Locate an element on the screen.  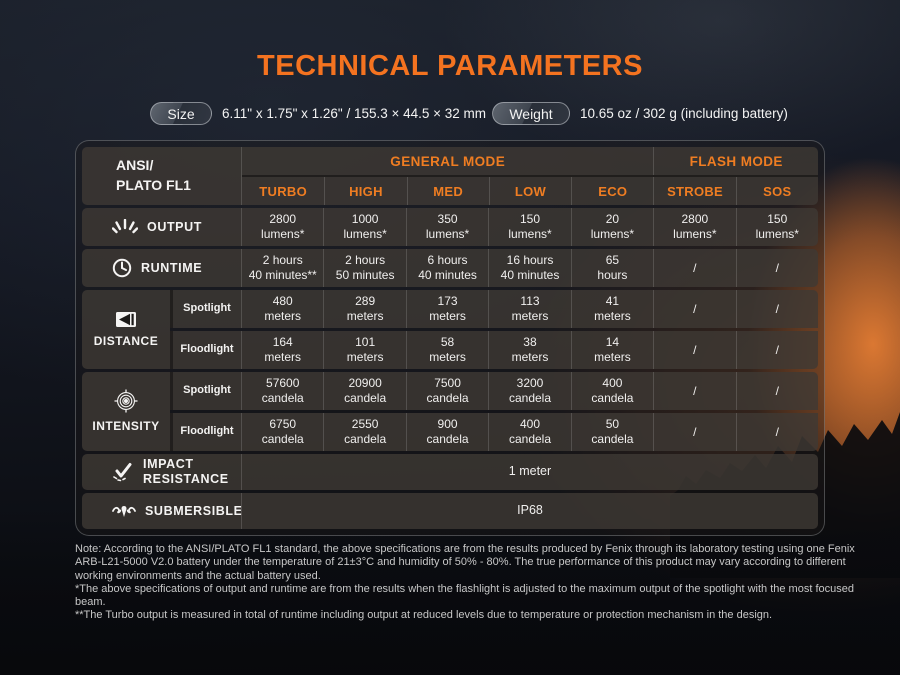
runtime-label-cell: RUNTIME is located at coordinates (161, 268).